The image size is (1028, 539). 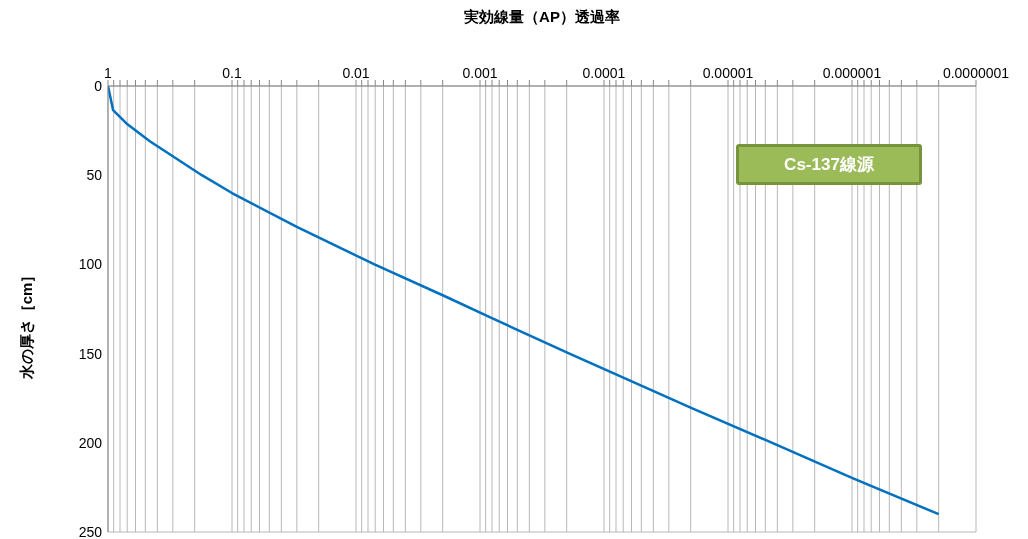 What do you see at coordinates (98, 86) in the screenshot?
I see `y-tick-label: 0` at bounding box center [98, 86].